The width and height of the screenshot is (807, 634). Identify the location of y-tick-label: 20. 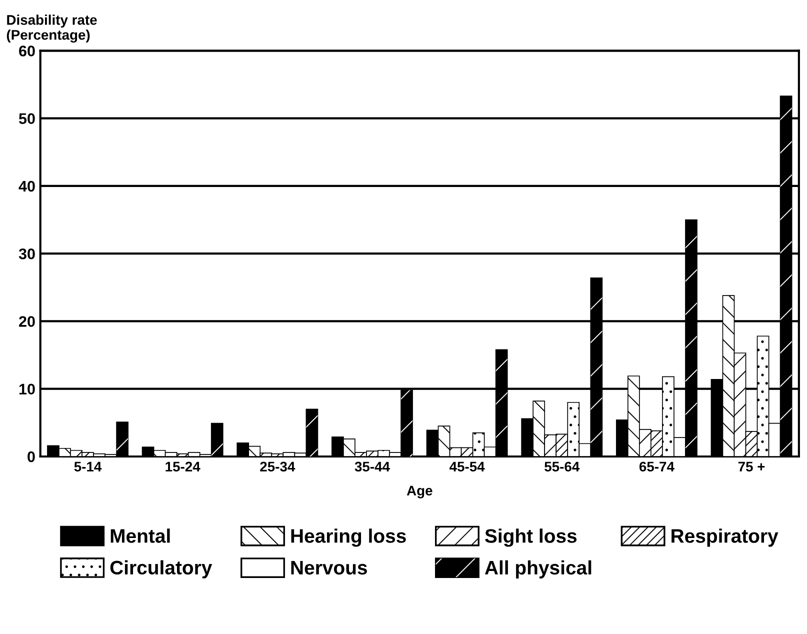
(27, 321).